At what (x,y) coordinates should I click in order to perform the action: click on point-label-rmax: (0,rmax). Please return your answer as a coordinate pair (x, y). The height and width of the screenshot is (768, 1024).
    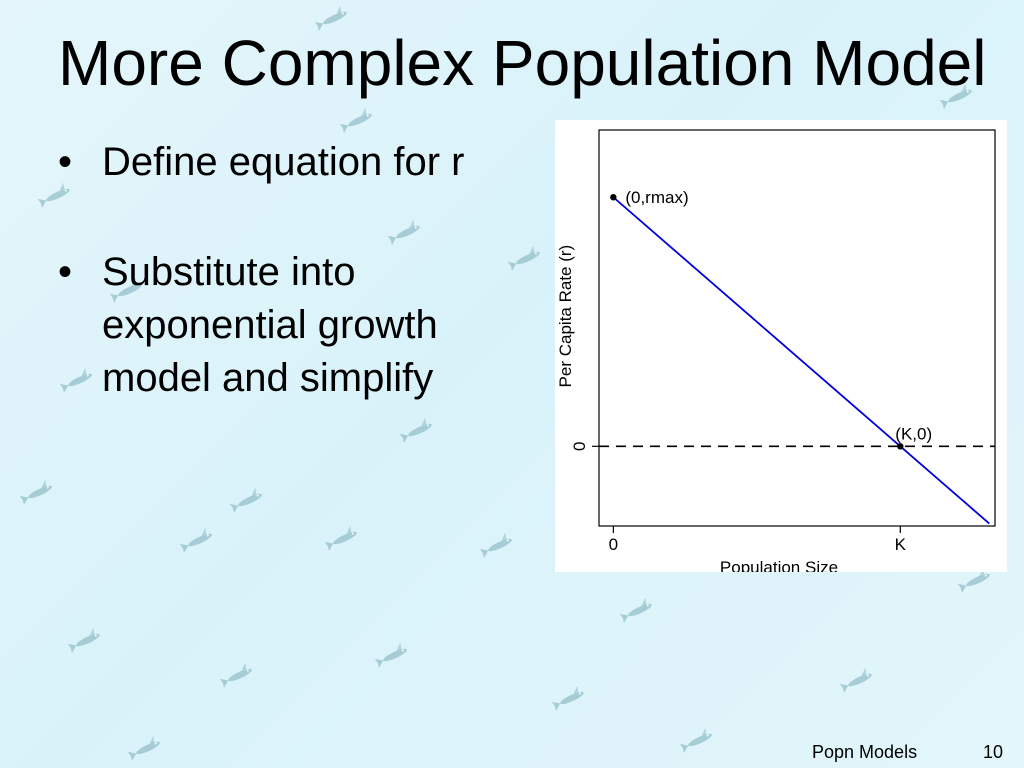
    Looking at the image, I should click on (656, 197).